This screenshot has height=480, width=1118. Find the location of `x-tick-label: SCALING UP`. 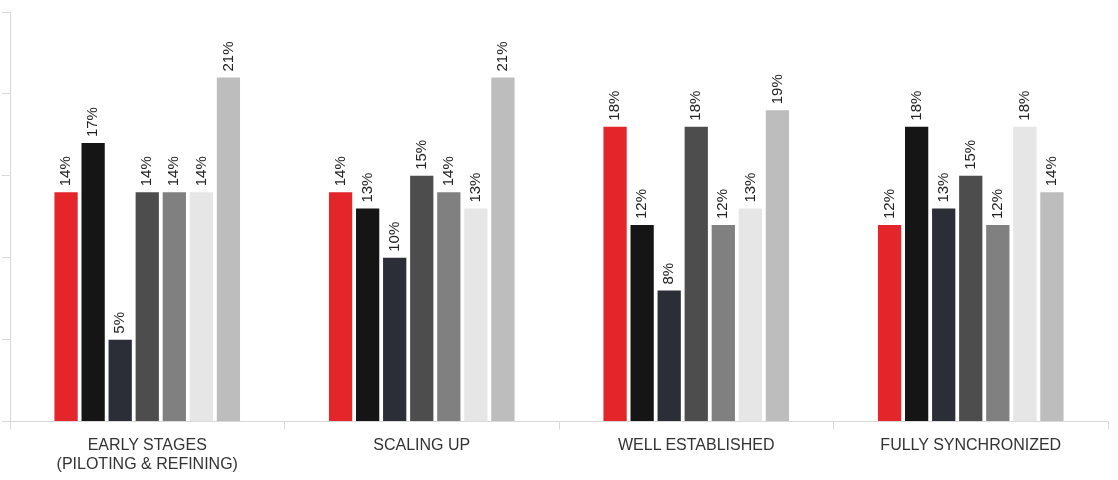

x-tick-label: SCALING UP is located at coordinates (422, 444).